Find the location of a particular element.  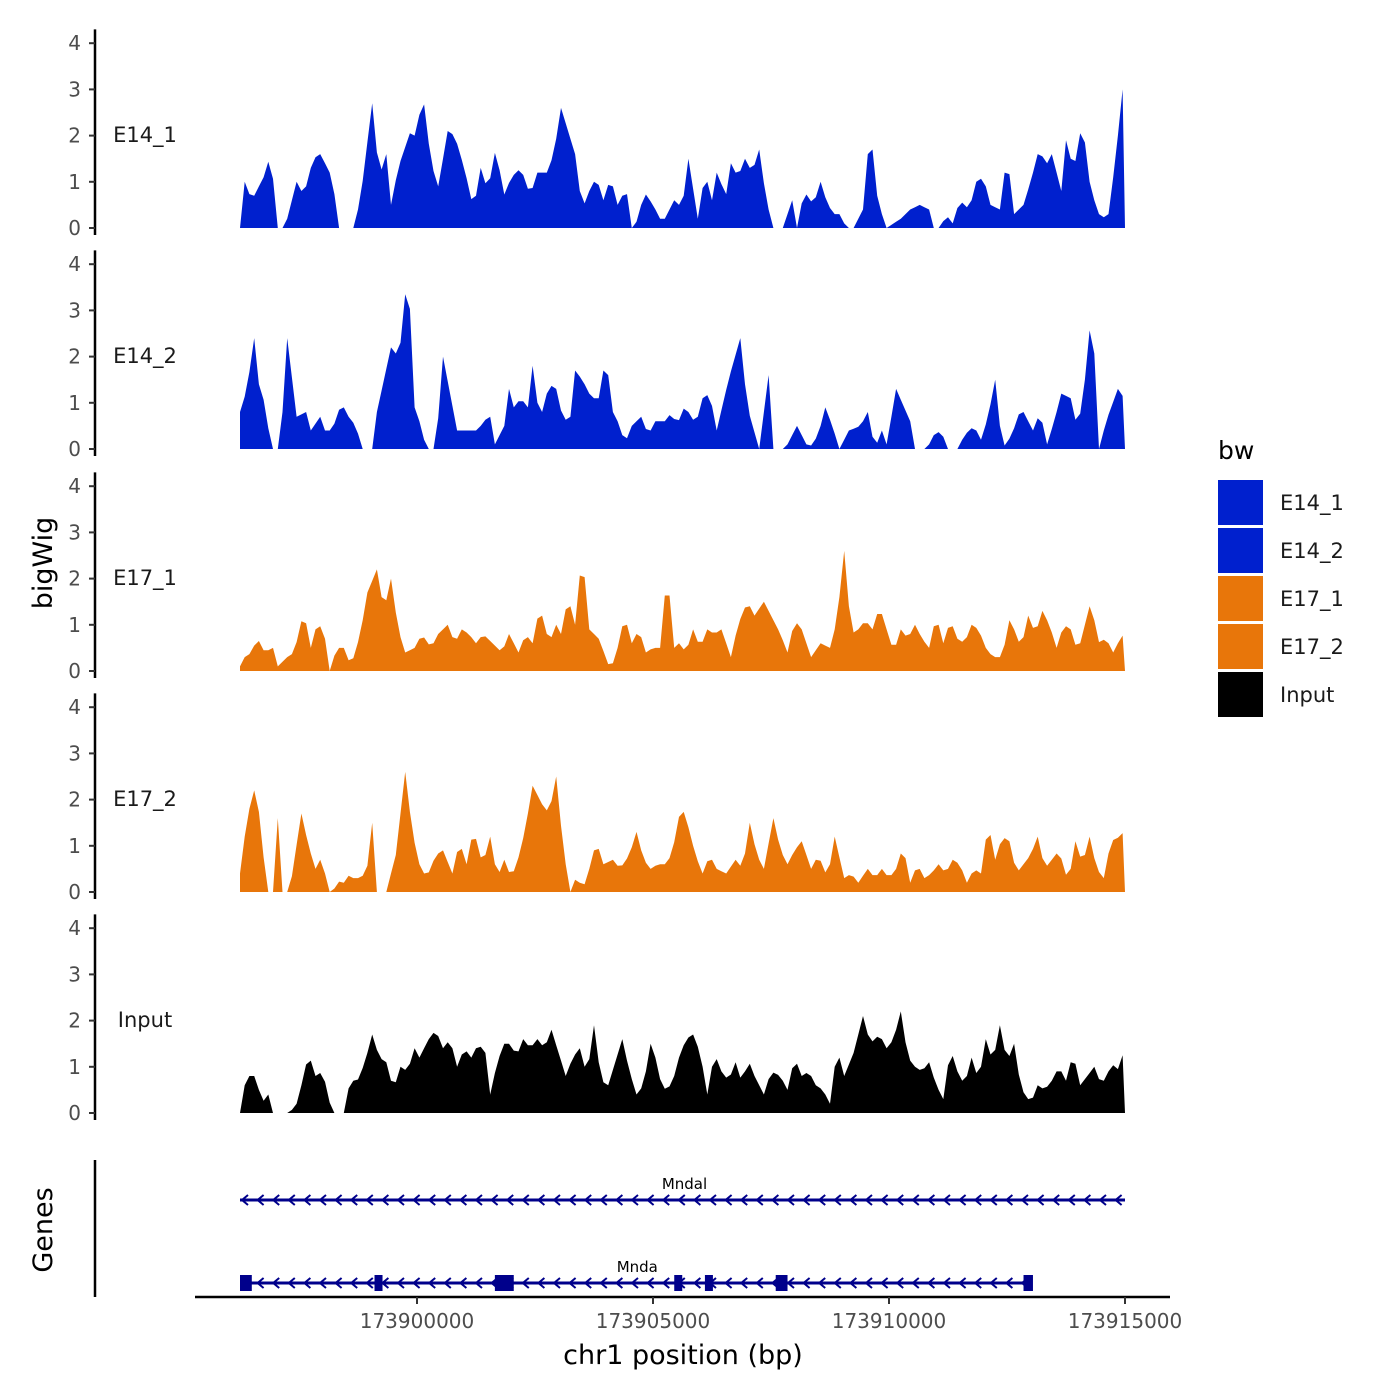

legend-label: E17_2 is located at coordinates (1312, 647).